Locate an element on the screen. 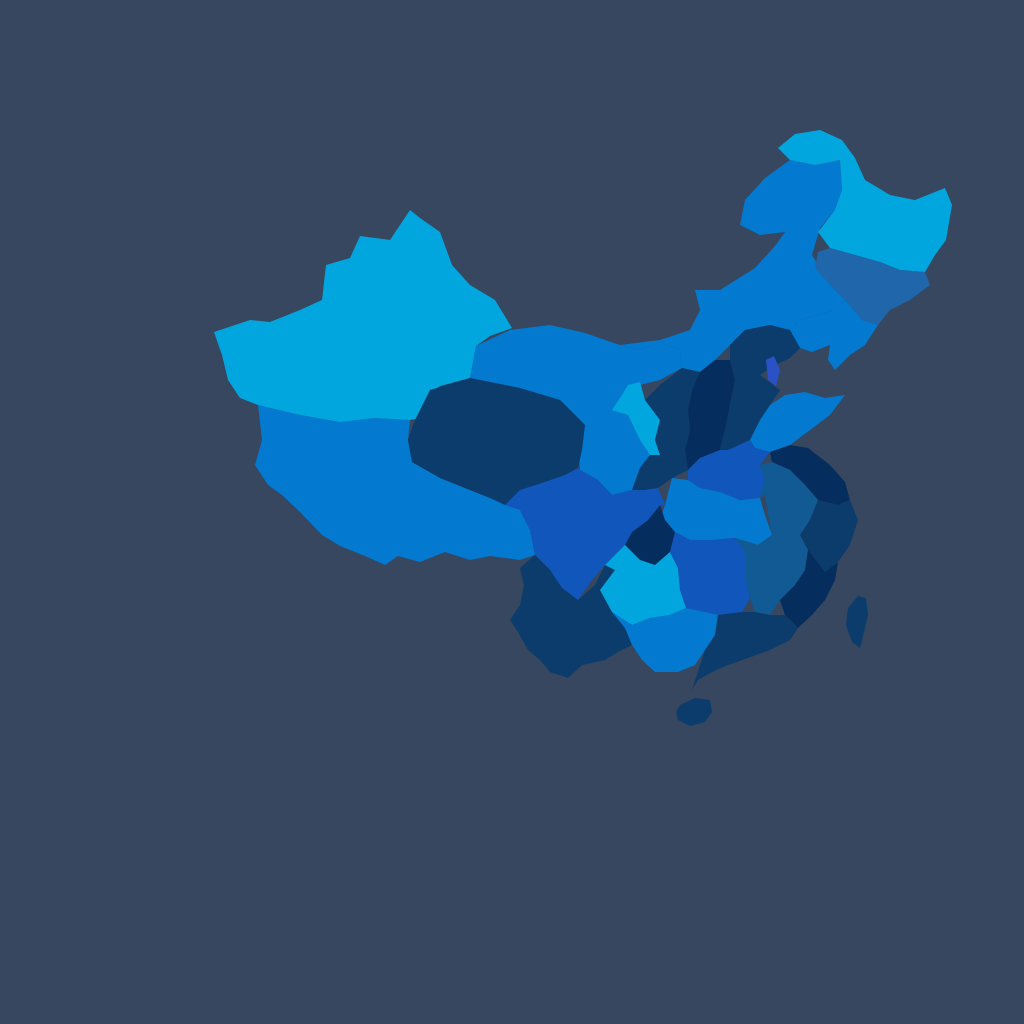 This screenshot has height=1024, width=1024. region-inner-mongolia is located at coordinates (732, 266).